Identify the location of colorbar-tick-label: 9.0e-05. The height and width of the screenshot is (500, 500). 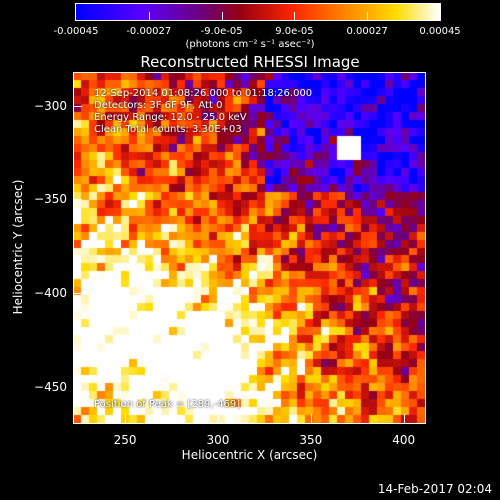
(294, 31).